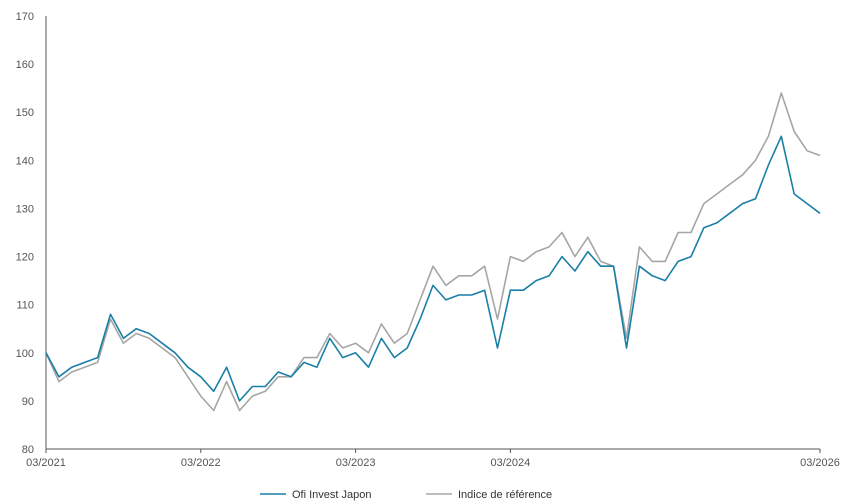 The image size is (845, 504). Describe the element at coordinates (25, 209) in the screenshot. I see `y-tick-label: 130` at that location.